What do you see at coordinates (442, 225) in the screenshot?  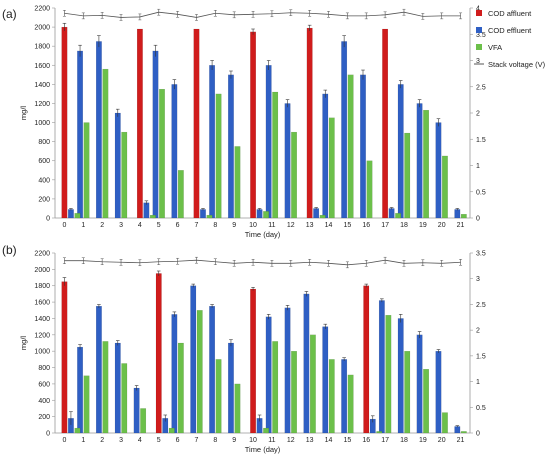 I see `x-tick-label: 20` at bounding box center [442, 225].